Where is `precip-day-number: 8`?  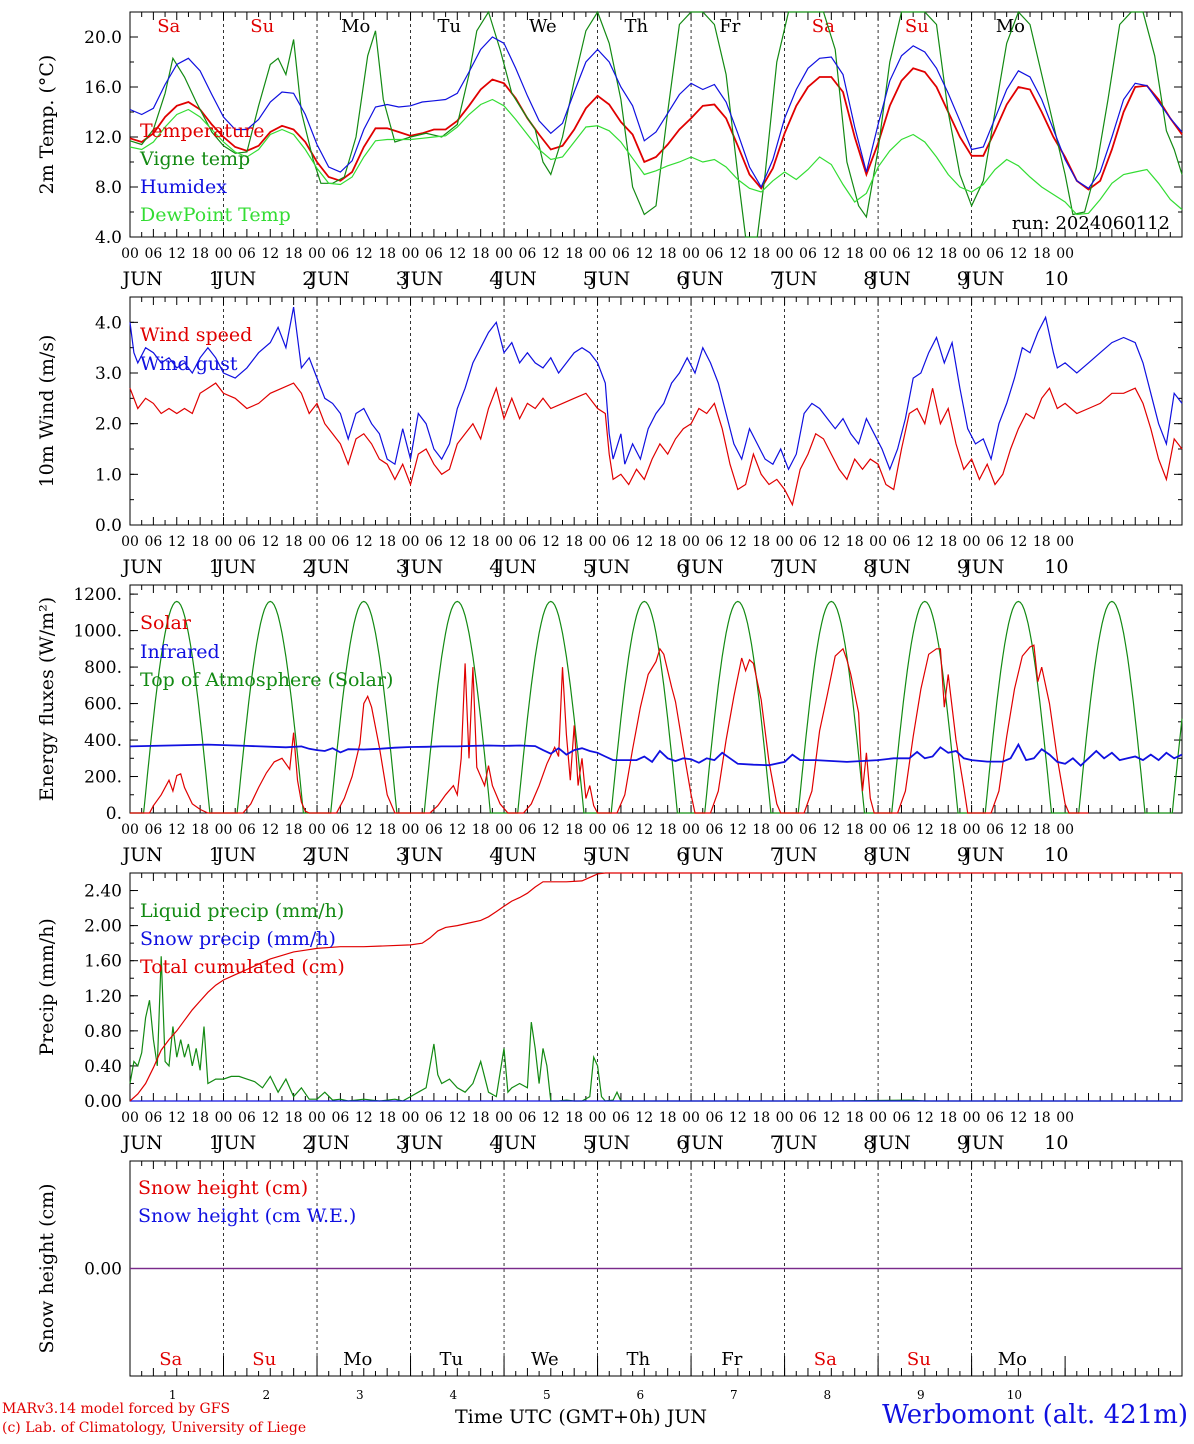
precip-day-number: 8 is located at coordinates (869, 1143).